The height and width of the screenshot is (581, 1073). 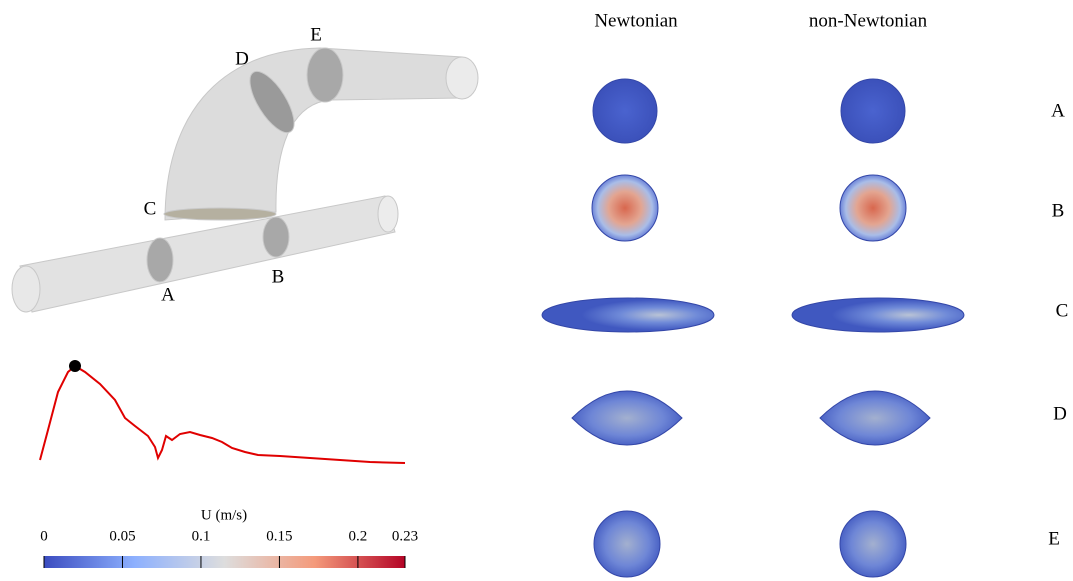 I want to click on row-label: C, so click(x=1062, y=310).